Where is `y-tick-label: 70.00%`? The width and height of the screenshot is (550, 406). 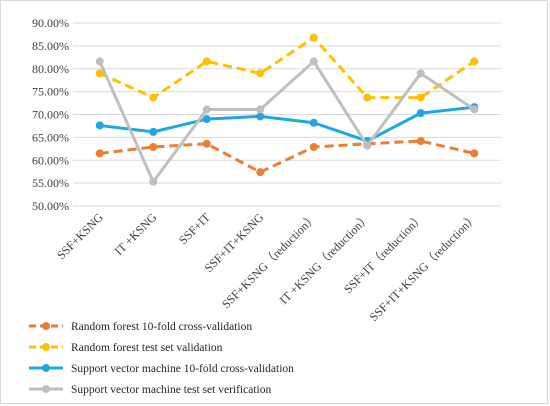
y-tick-label: 70.00% is located at coordinates (50, 115).